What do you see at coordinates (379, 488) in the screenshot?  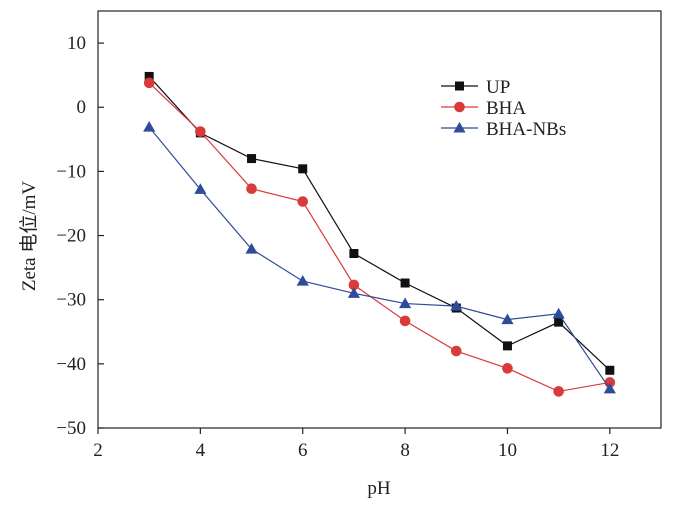 I see `x-axis-label: pH` at bounding box center [379, 488].